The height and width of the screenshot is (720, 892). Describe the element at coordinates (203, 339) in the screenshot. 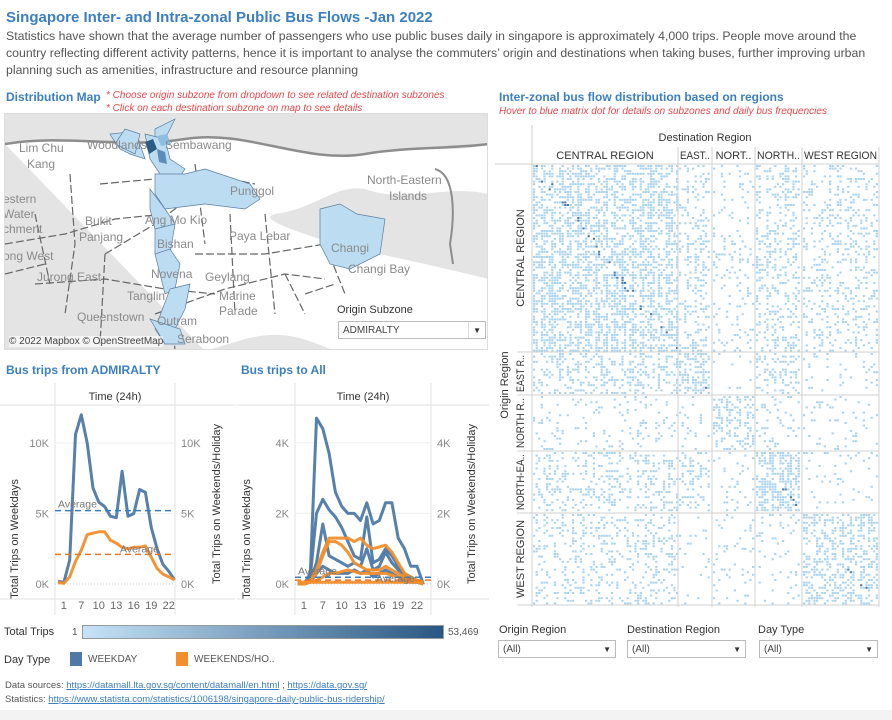

I see `map-label: Seraboon` at that location.